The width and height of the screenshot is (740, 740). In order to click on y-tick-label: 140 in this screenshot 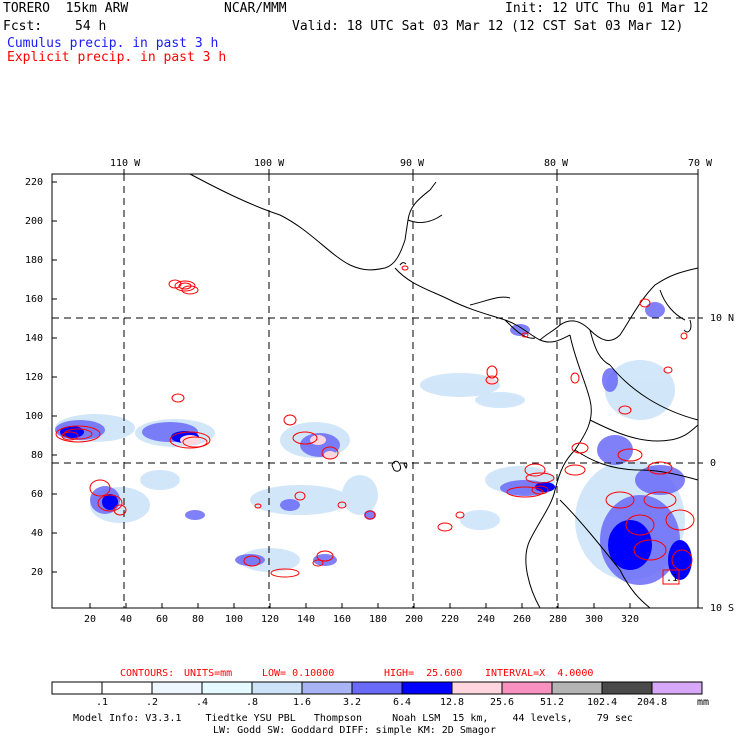, I will do `click(34, 338)`.